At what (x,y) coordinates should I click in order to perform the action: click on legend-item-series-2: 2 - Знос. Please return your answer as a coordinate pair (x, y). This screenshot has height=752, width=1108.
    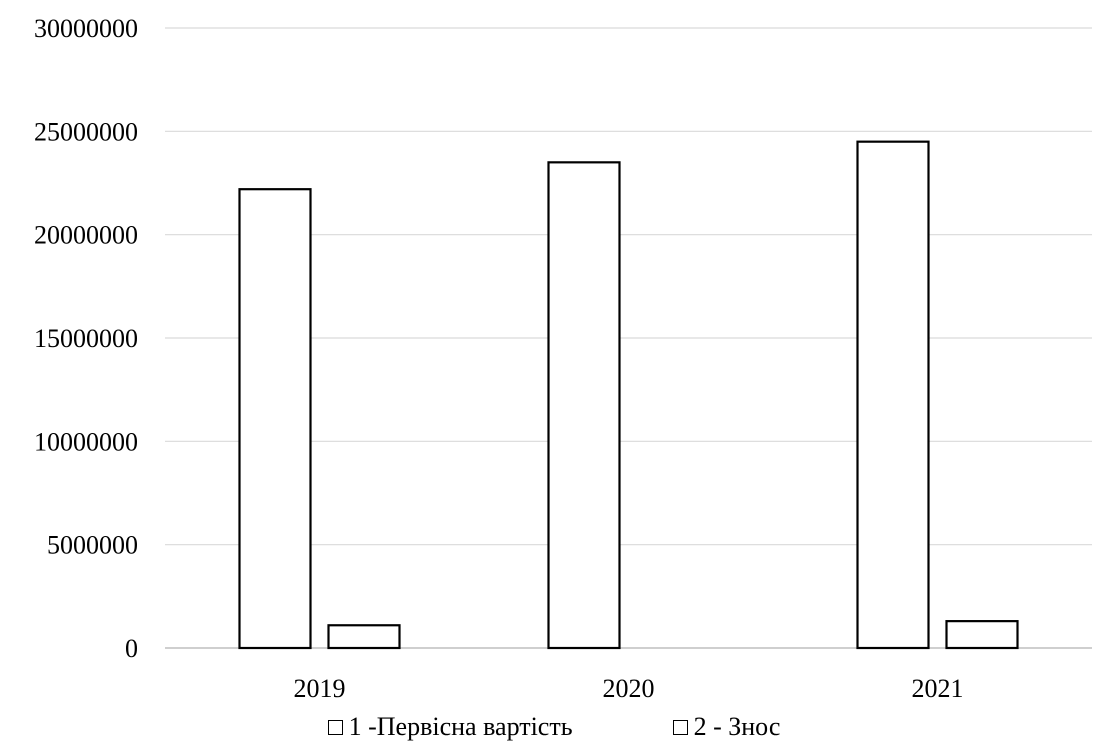
    Looking at the image, I should click on (726, 727).